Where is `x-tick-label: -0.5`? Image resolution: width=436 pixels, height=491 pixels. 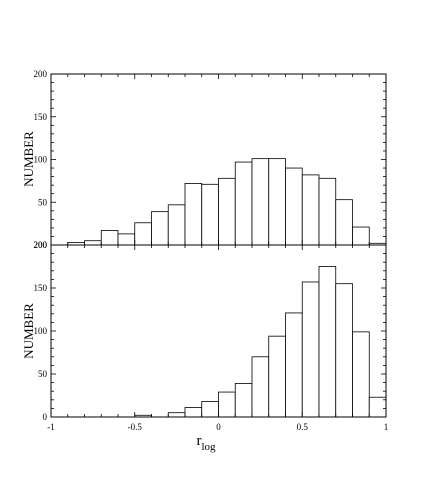 x-tick-label: -0.5 is located at coordinates (135, 427).